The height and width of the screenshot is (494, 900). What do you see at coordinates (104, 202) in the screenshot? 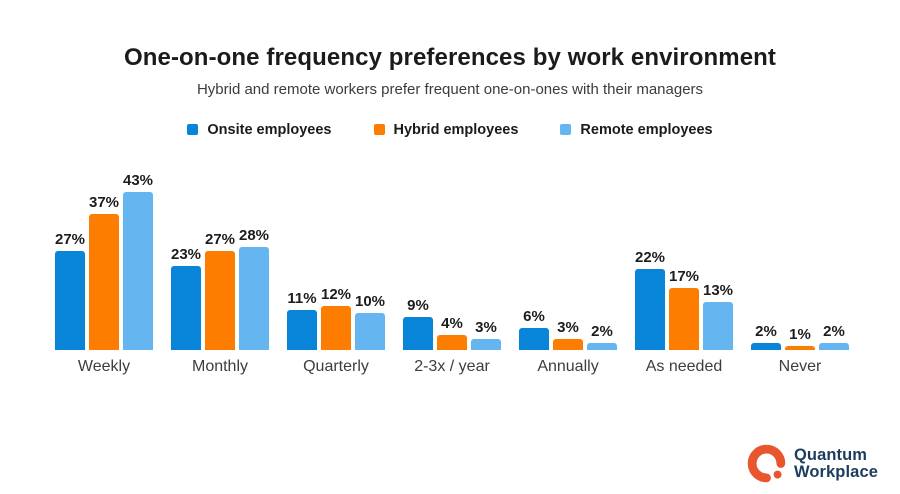
I see `bar-value-label: 37%` at bounding box center [104, 202].